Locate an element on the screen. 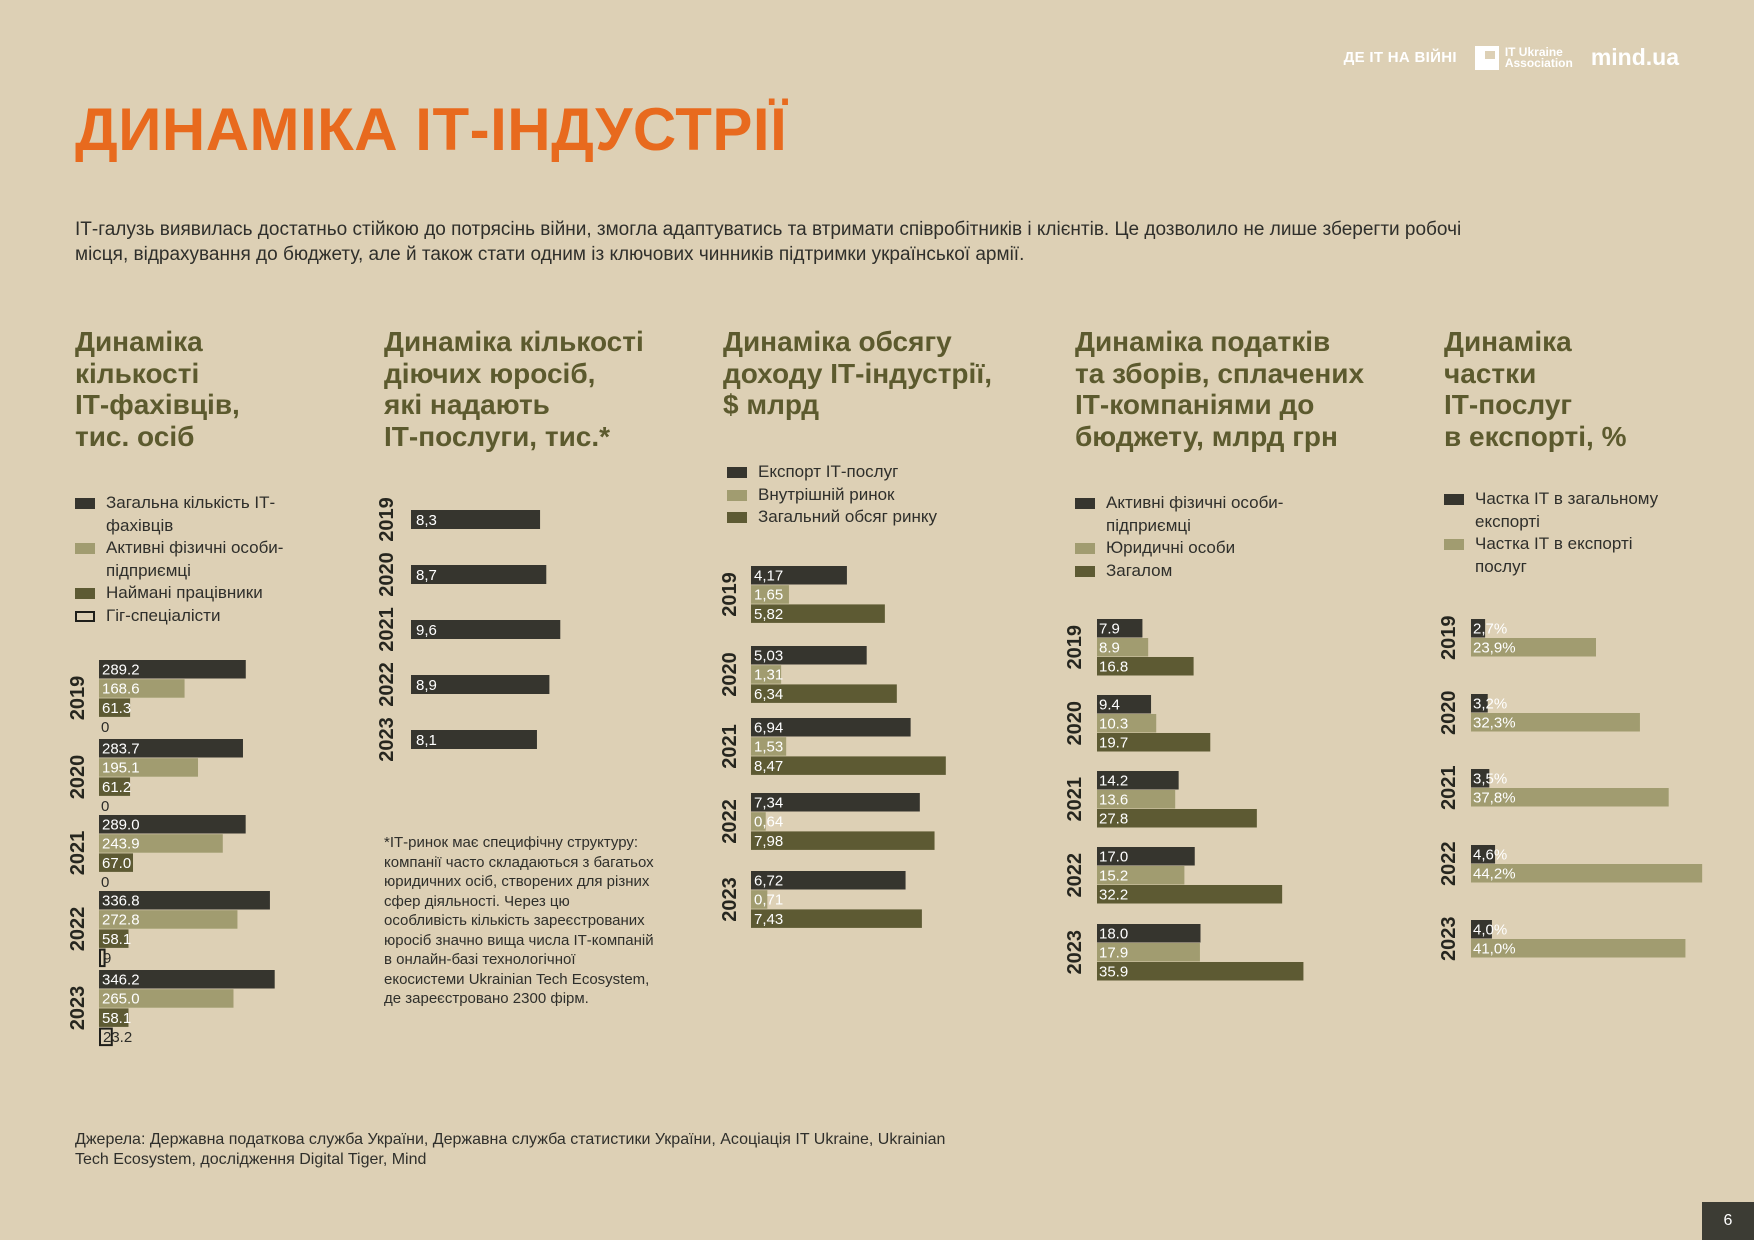 The height and width of the screenshot is (1240, 1754). bar-label: 4,6% is located at coordinates (1490, 855).